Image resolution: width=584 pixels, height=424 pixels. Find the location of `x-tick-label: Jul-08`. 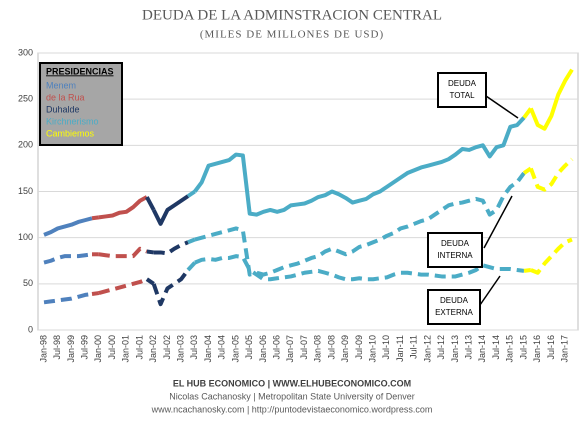

x-tick-label: Jul-08 is located at coordinates (331, 347).